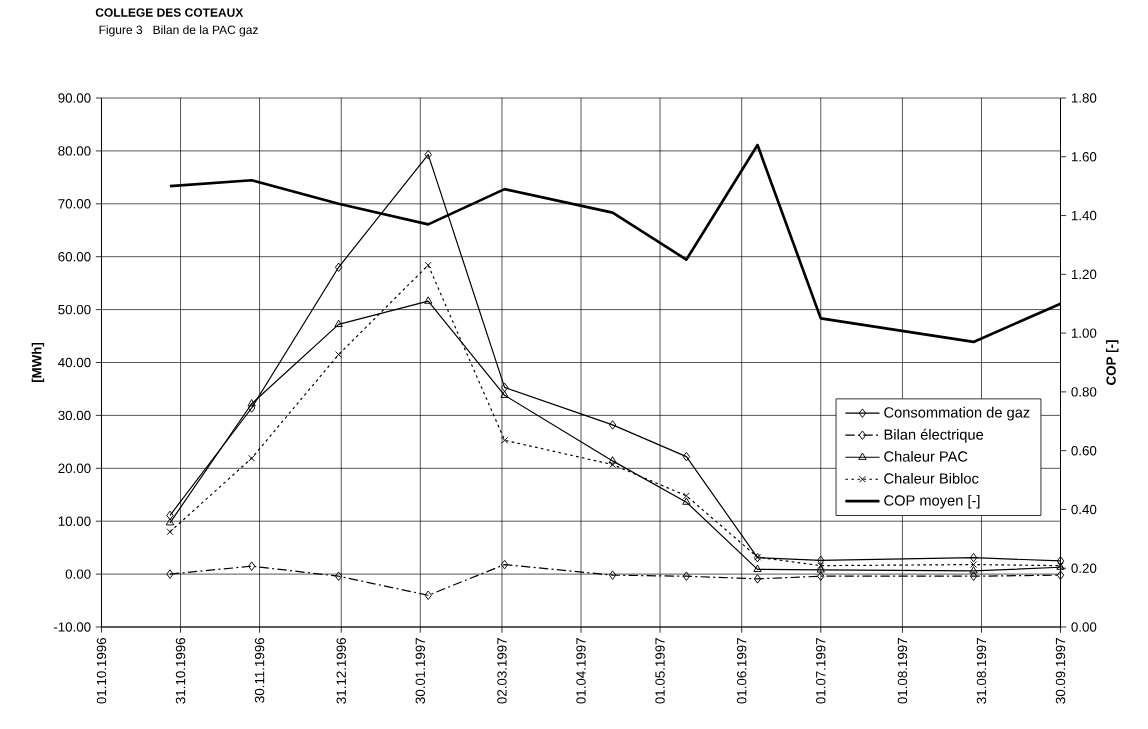 The image size is (1148, 729). I want to click on y-tick-label: 20.00, so click(74, 468).